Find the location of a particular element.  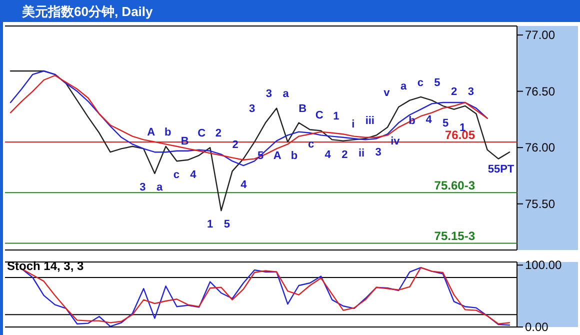

annotation: i is located at coordinates (353, 124).